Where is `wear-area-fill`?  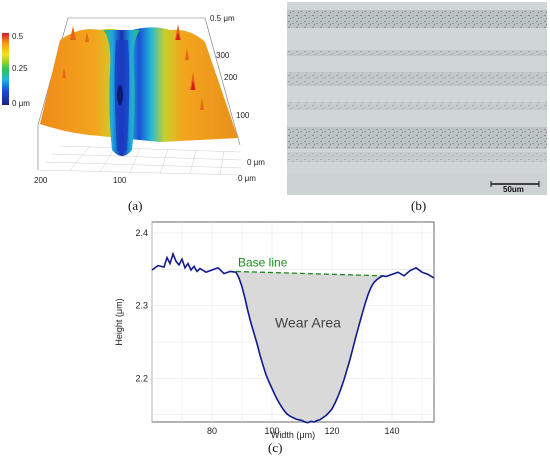 wear-area-fill is located at coordinates (309, 347).